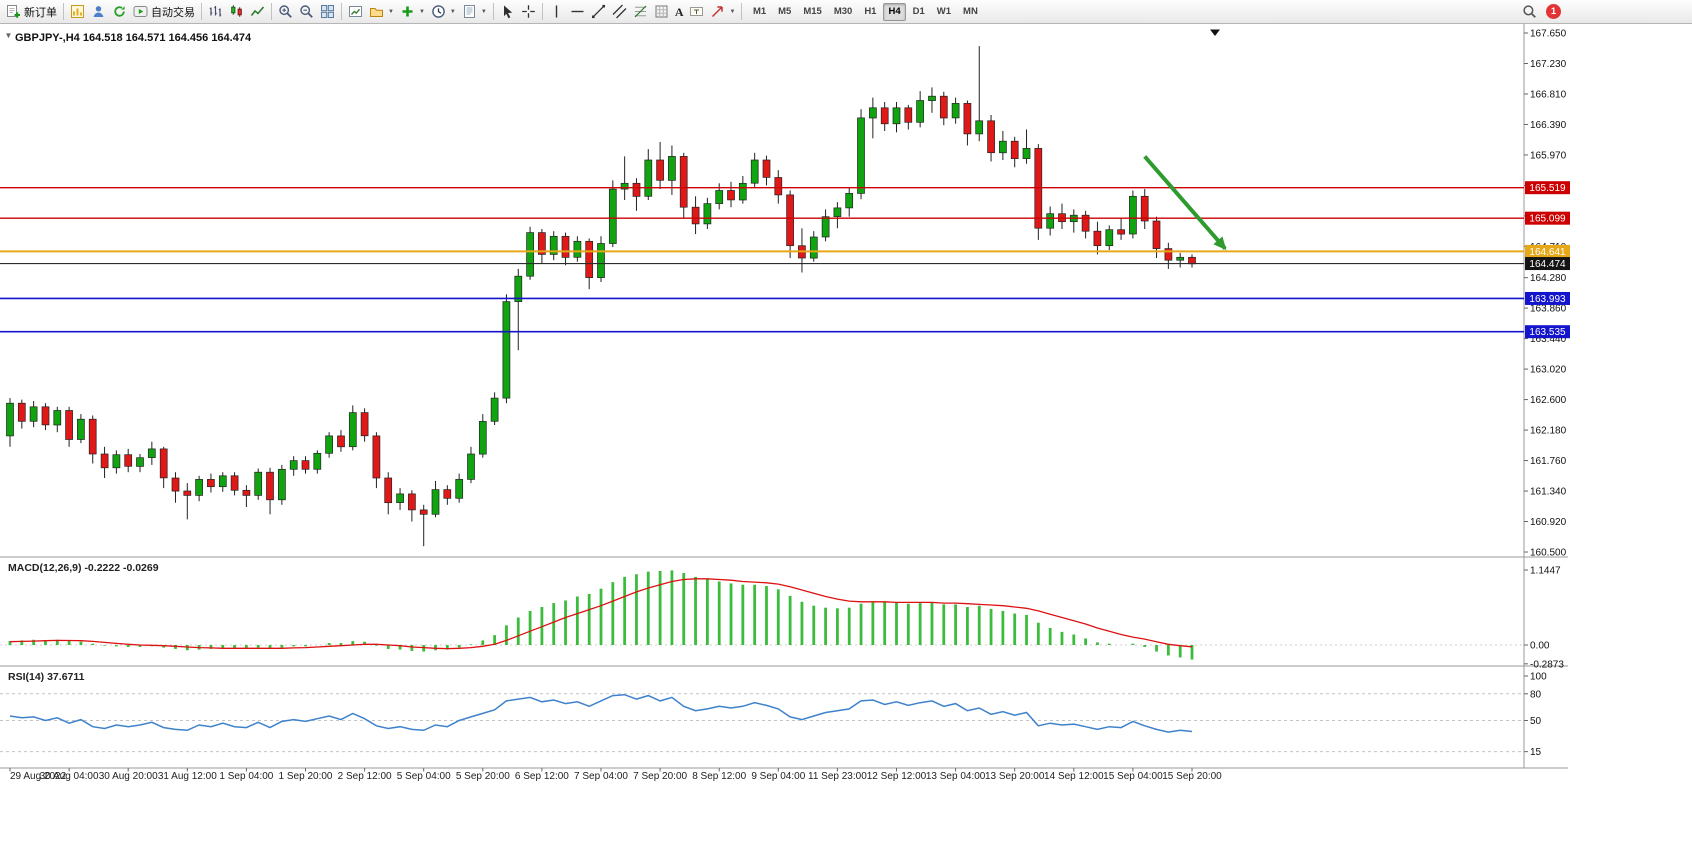 The height and width of the screenshot is (850, 1692). What do you see at coordinates (236, 11) in the screenshot?
I see `candlestick-chart-button` at bounding box center [236, 11].